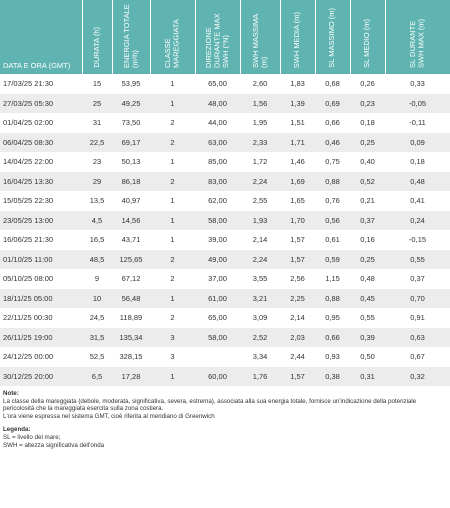  I want to click on table-cell: 0,23, so click(367, 103).